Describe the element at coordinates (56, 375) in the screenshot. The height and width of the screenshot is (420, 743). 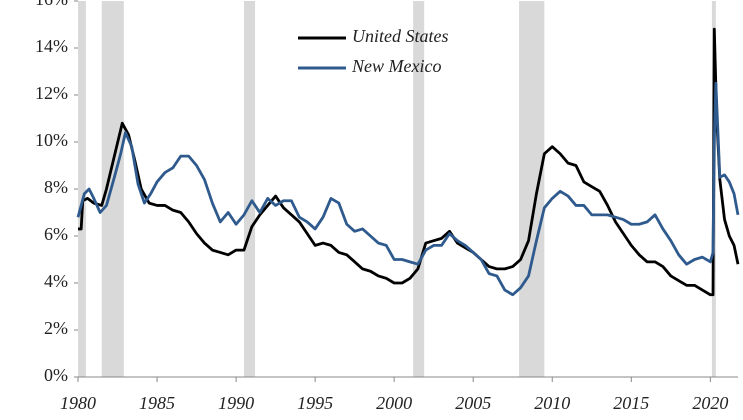
I see `y-tick-label: 0%` at that location.